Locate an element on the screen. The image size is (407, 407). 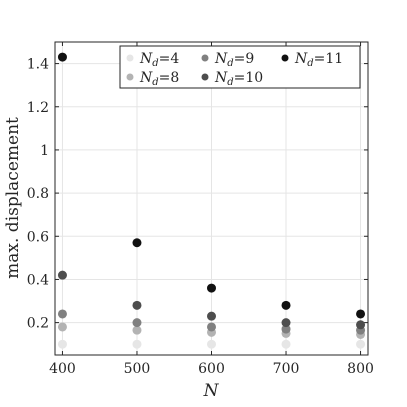
x-tick-label: 400 is located at coordinates (62, 369).